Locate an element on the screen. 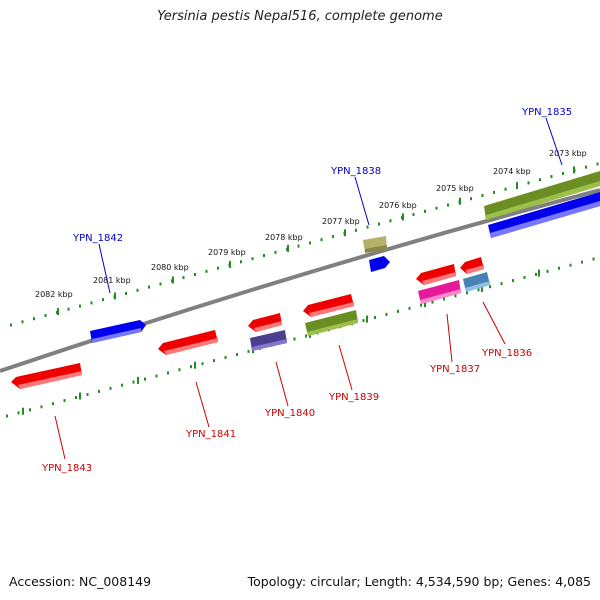  gene-label-YPN_1842: YPN_1842 is located at coordinates (97, 238).